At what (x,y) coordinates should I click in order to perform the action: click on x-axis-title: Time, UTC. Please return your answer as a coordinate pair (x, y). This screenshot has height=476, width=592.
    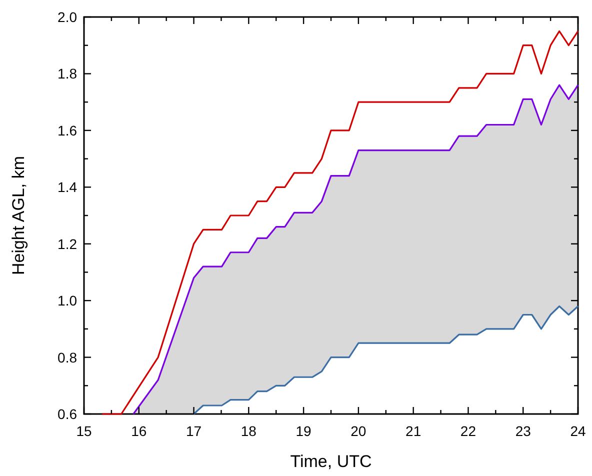
    Looking at the image, I should click on (331, 461).